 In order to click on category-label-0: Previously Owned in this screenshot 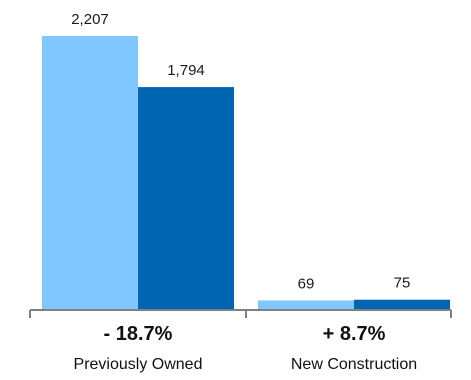, I will do `click(138, 364)`.